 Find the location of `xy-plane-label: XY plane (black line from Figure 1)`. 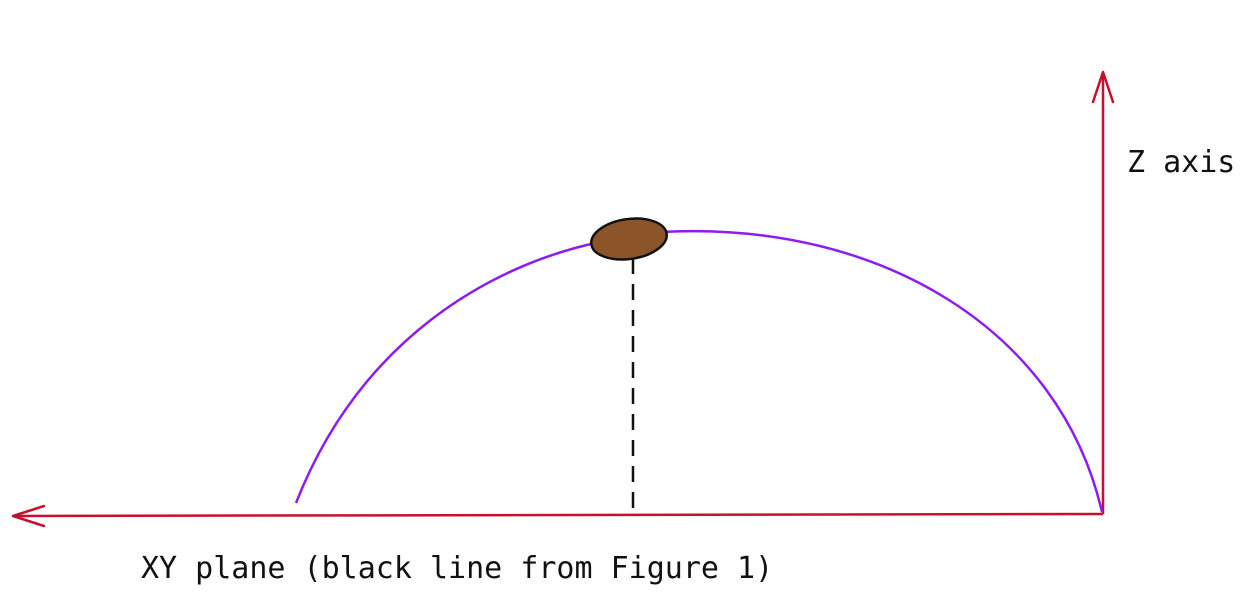

xy-plane-label: XY plane (black line from Figure 1) is located at coordinates (457, 568).